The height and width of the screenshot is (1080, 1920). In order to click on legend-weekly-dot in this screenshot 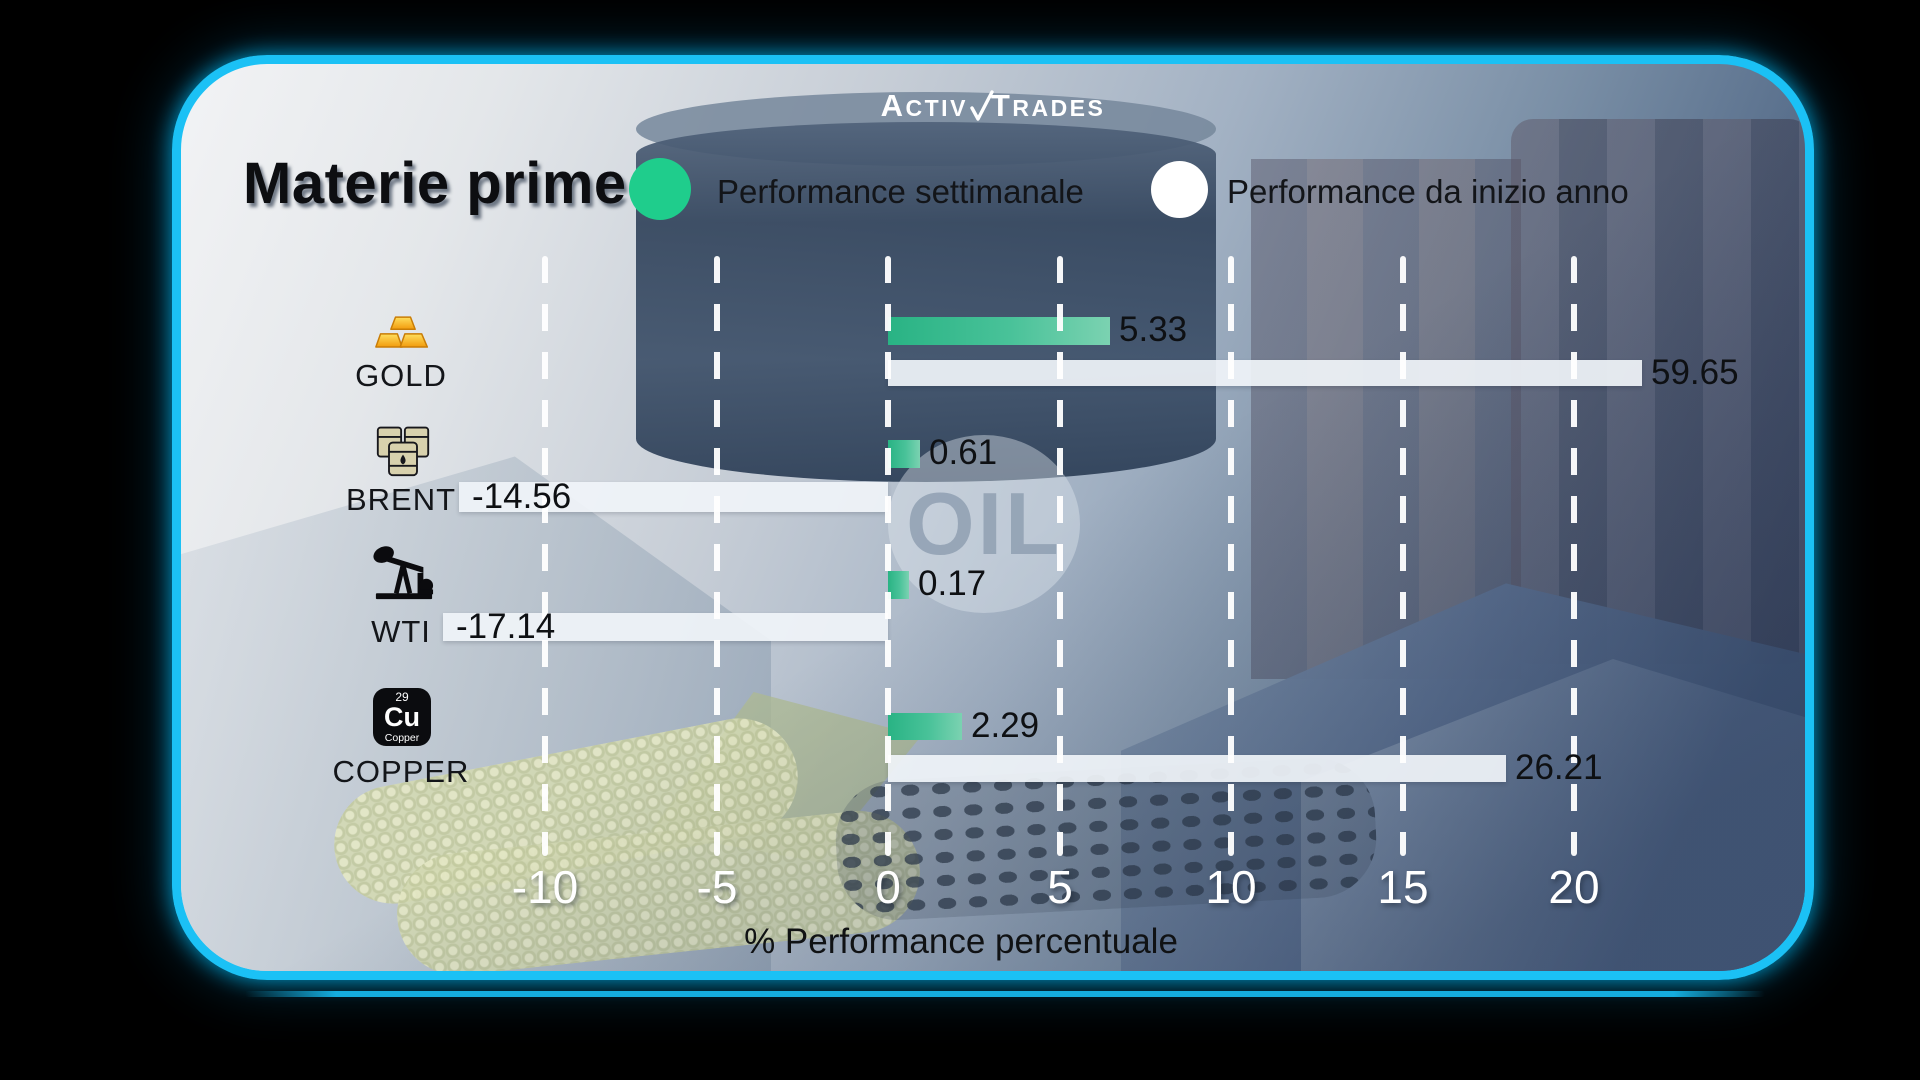, I will do `click(660, 189)`.